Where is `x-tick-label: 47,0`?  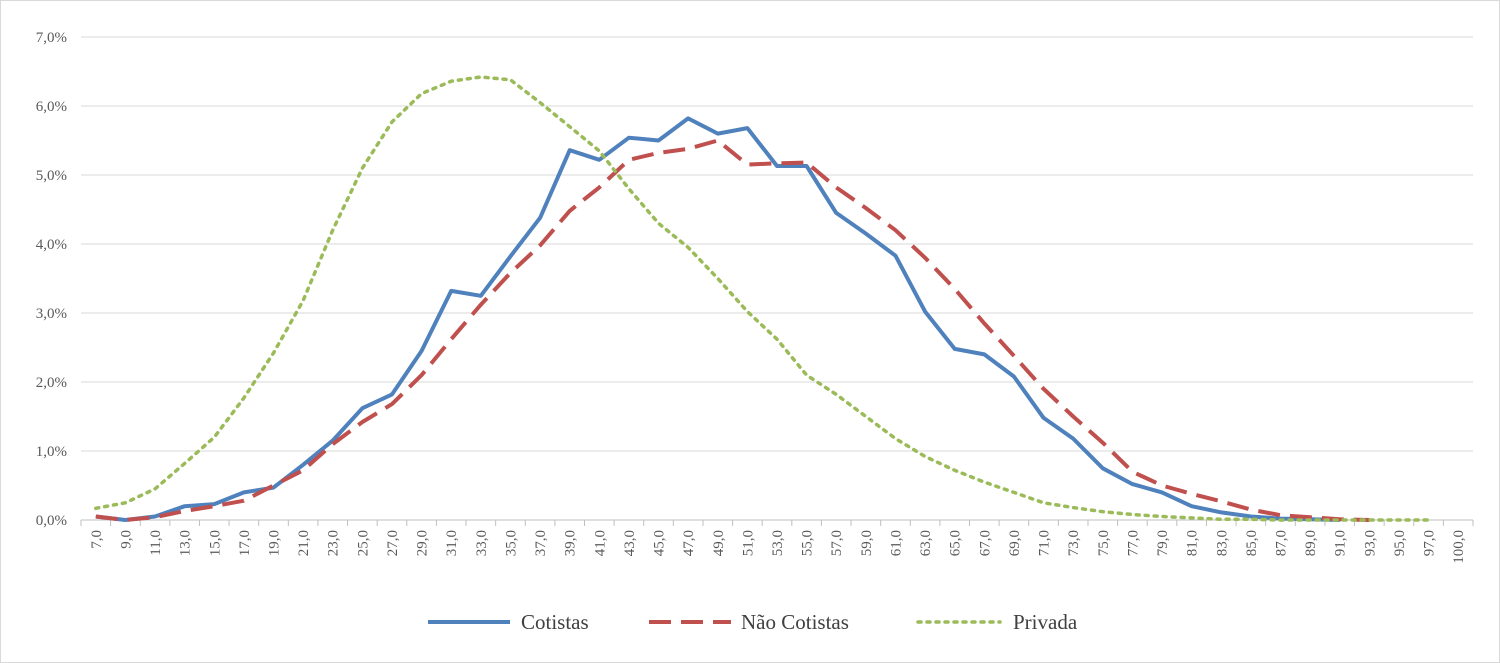 x-tick-label: 47,0 is located at coordinates (689, 543).